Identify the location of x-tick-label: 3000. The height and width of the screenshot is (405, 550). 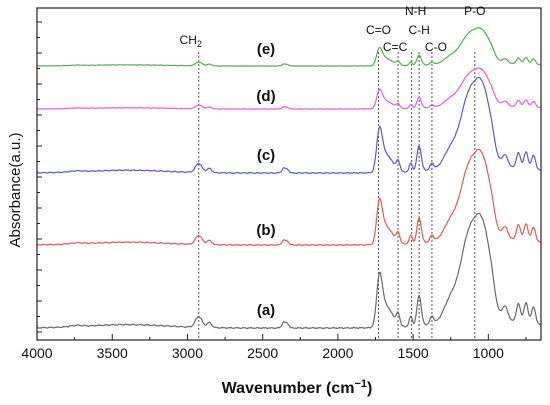
(187, 353).